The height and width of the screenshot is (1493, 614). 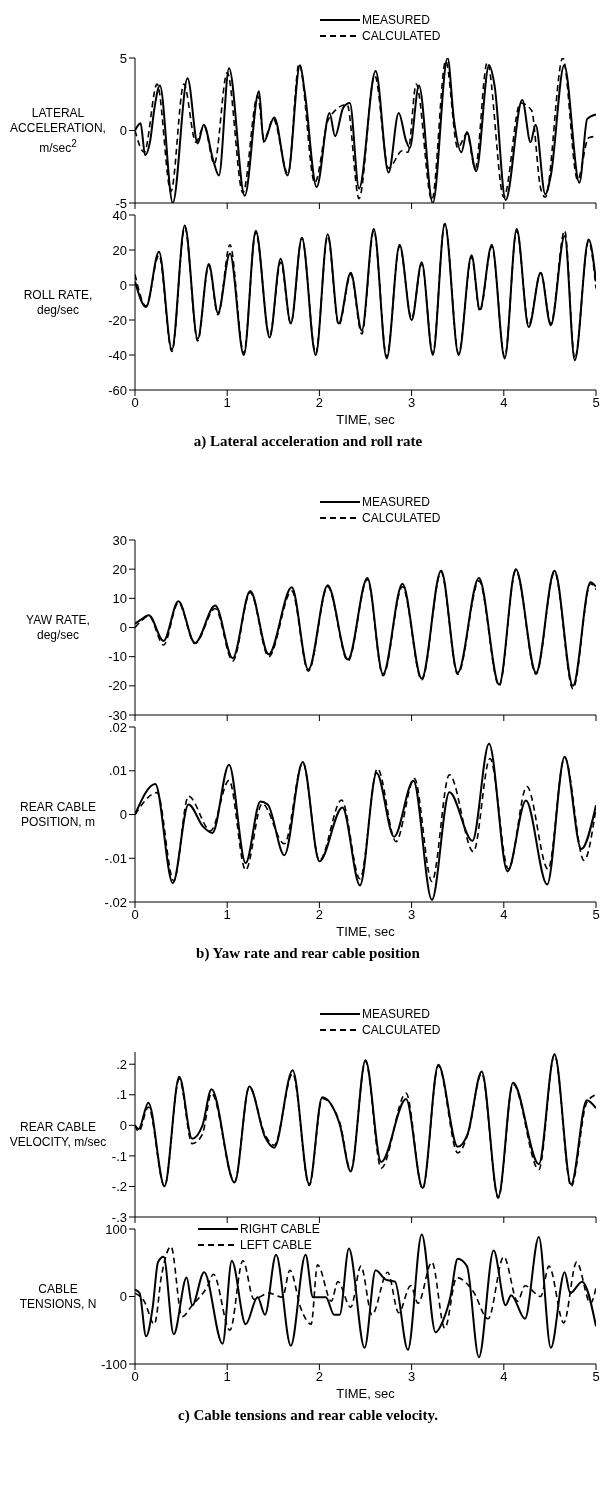 I want to click on legend-label: LEFT CABLE, so click(x=276, y=1245).